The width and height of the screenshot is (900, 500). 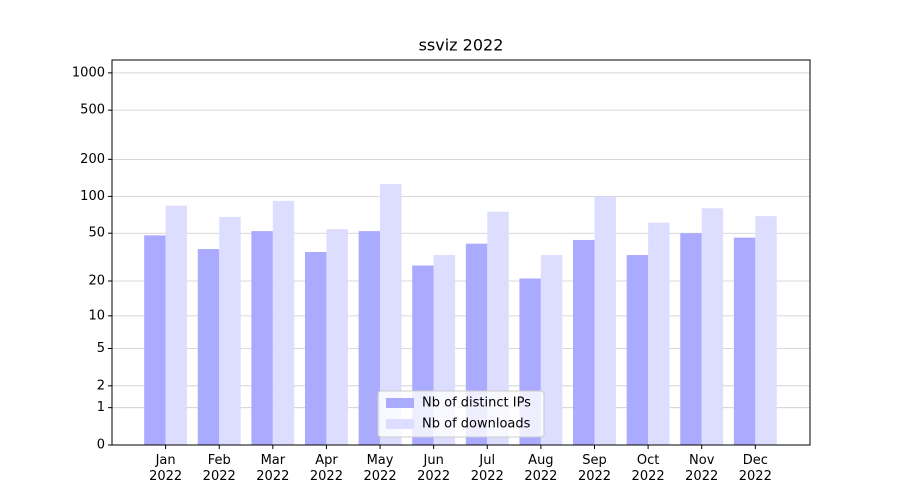 What do you see at coordinates (96, 233) in the screenshot?
I see `y-tick-label: 50` at bounding box center [96, 233].